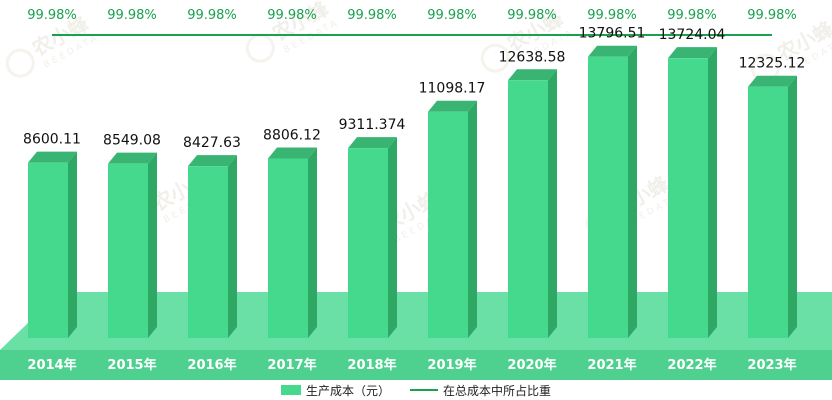 The height and width of the screenshot is (400, 832). I want to click on legend: 生产成本（元） 在总成本中所占比重, so click(416, 390).